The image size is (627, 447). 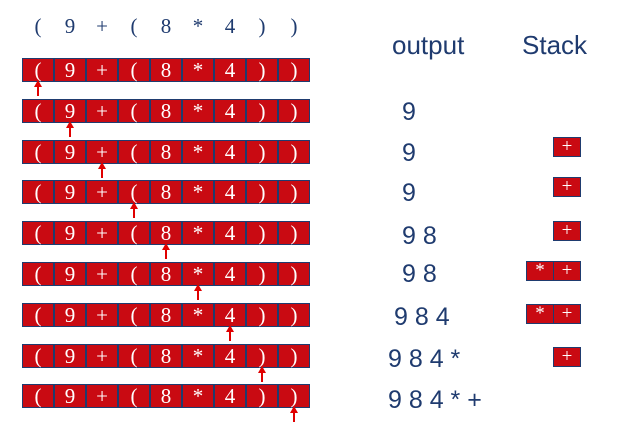 What do you see at coordinates (419, 274) in the screenshot?
I see `output-text: 9 8` at bounding box center [419, 274].